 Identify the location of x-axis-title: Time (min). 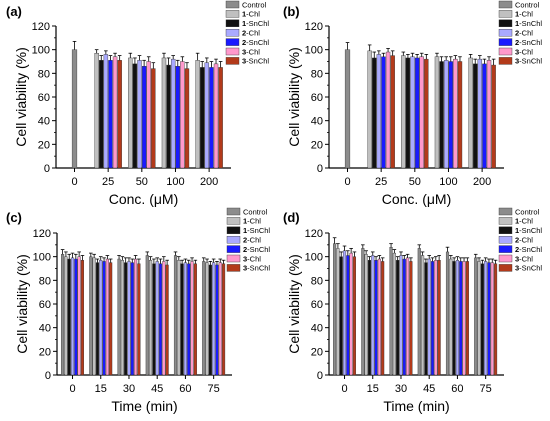
(144, 406).